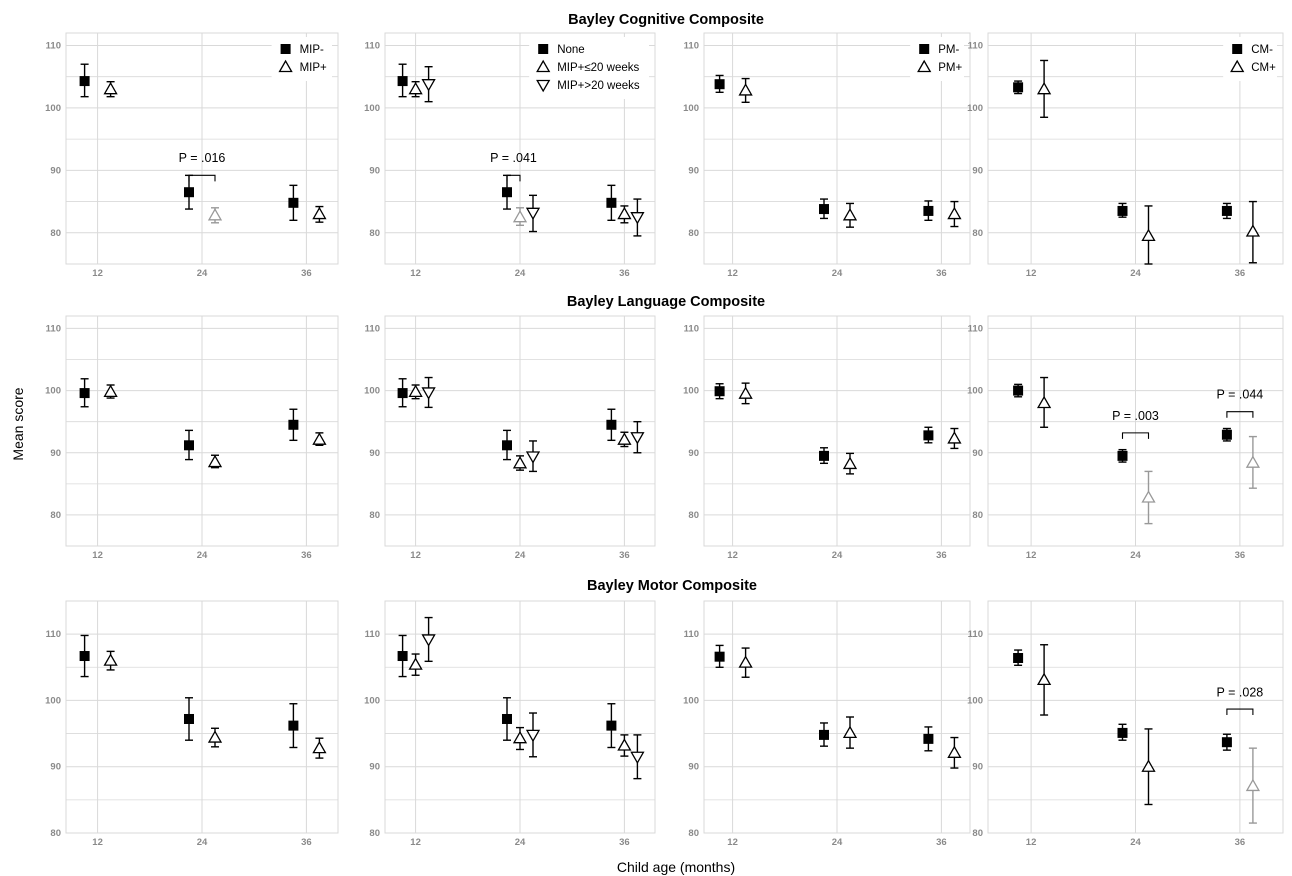 Image resolution: width=1292 pixels, height=876 pixels. What do you see at coordinates (924, 66) in the screenshot?
I see `legend-marker-triangle-up` at bounding box center [924, 66].